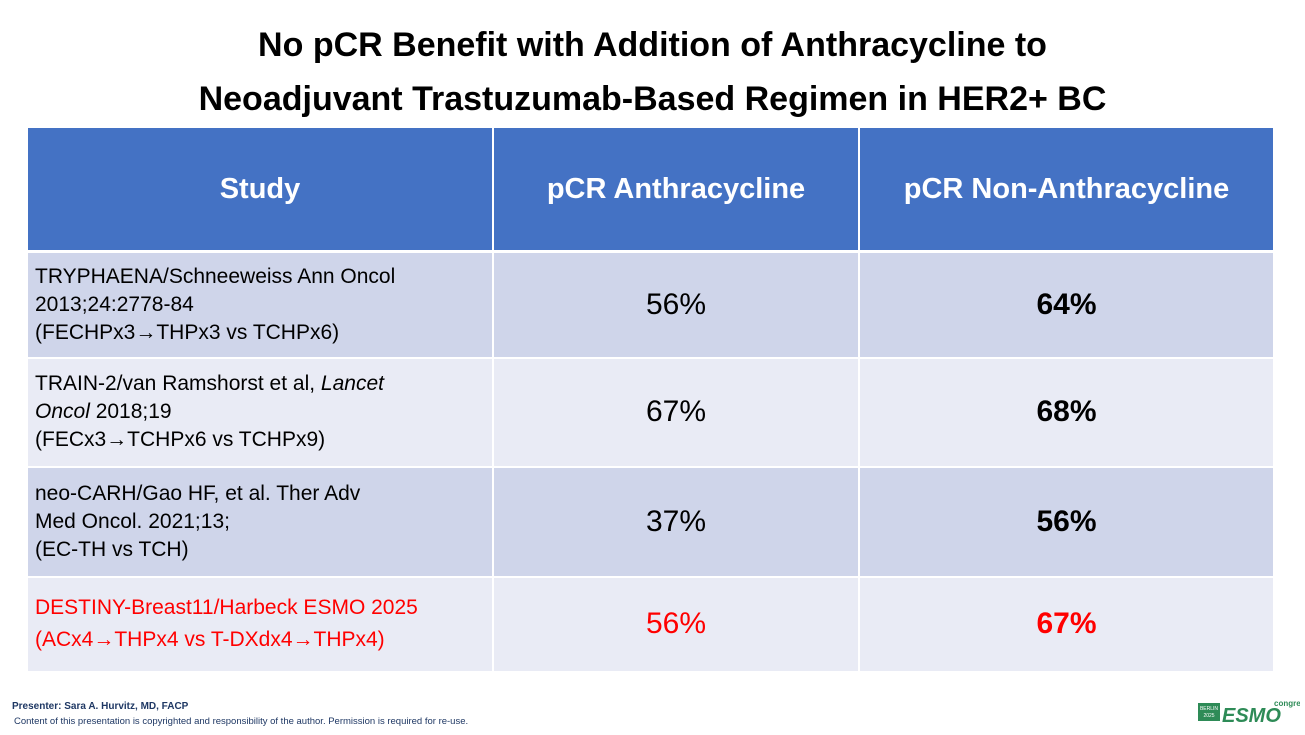 The height and width of the screenshot is (735, 1305). What do you see at coordinates (1287, 703) in the screenshot?
I see `logo-event: congress` at bounding box center [1287, 703].